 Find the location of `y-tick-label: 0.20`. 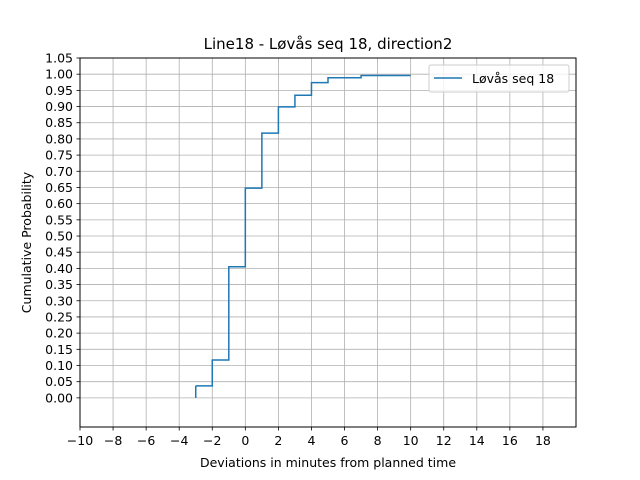

y-tick-label: 0.20 is located at coordinates (59, 333).